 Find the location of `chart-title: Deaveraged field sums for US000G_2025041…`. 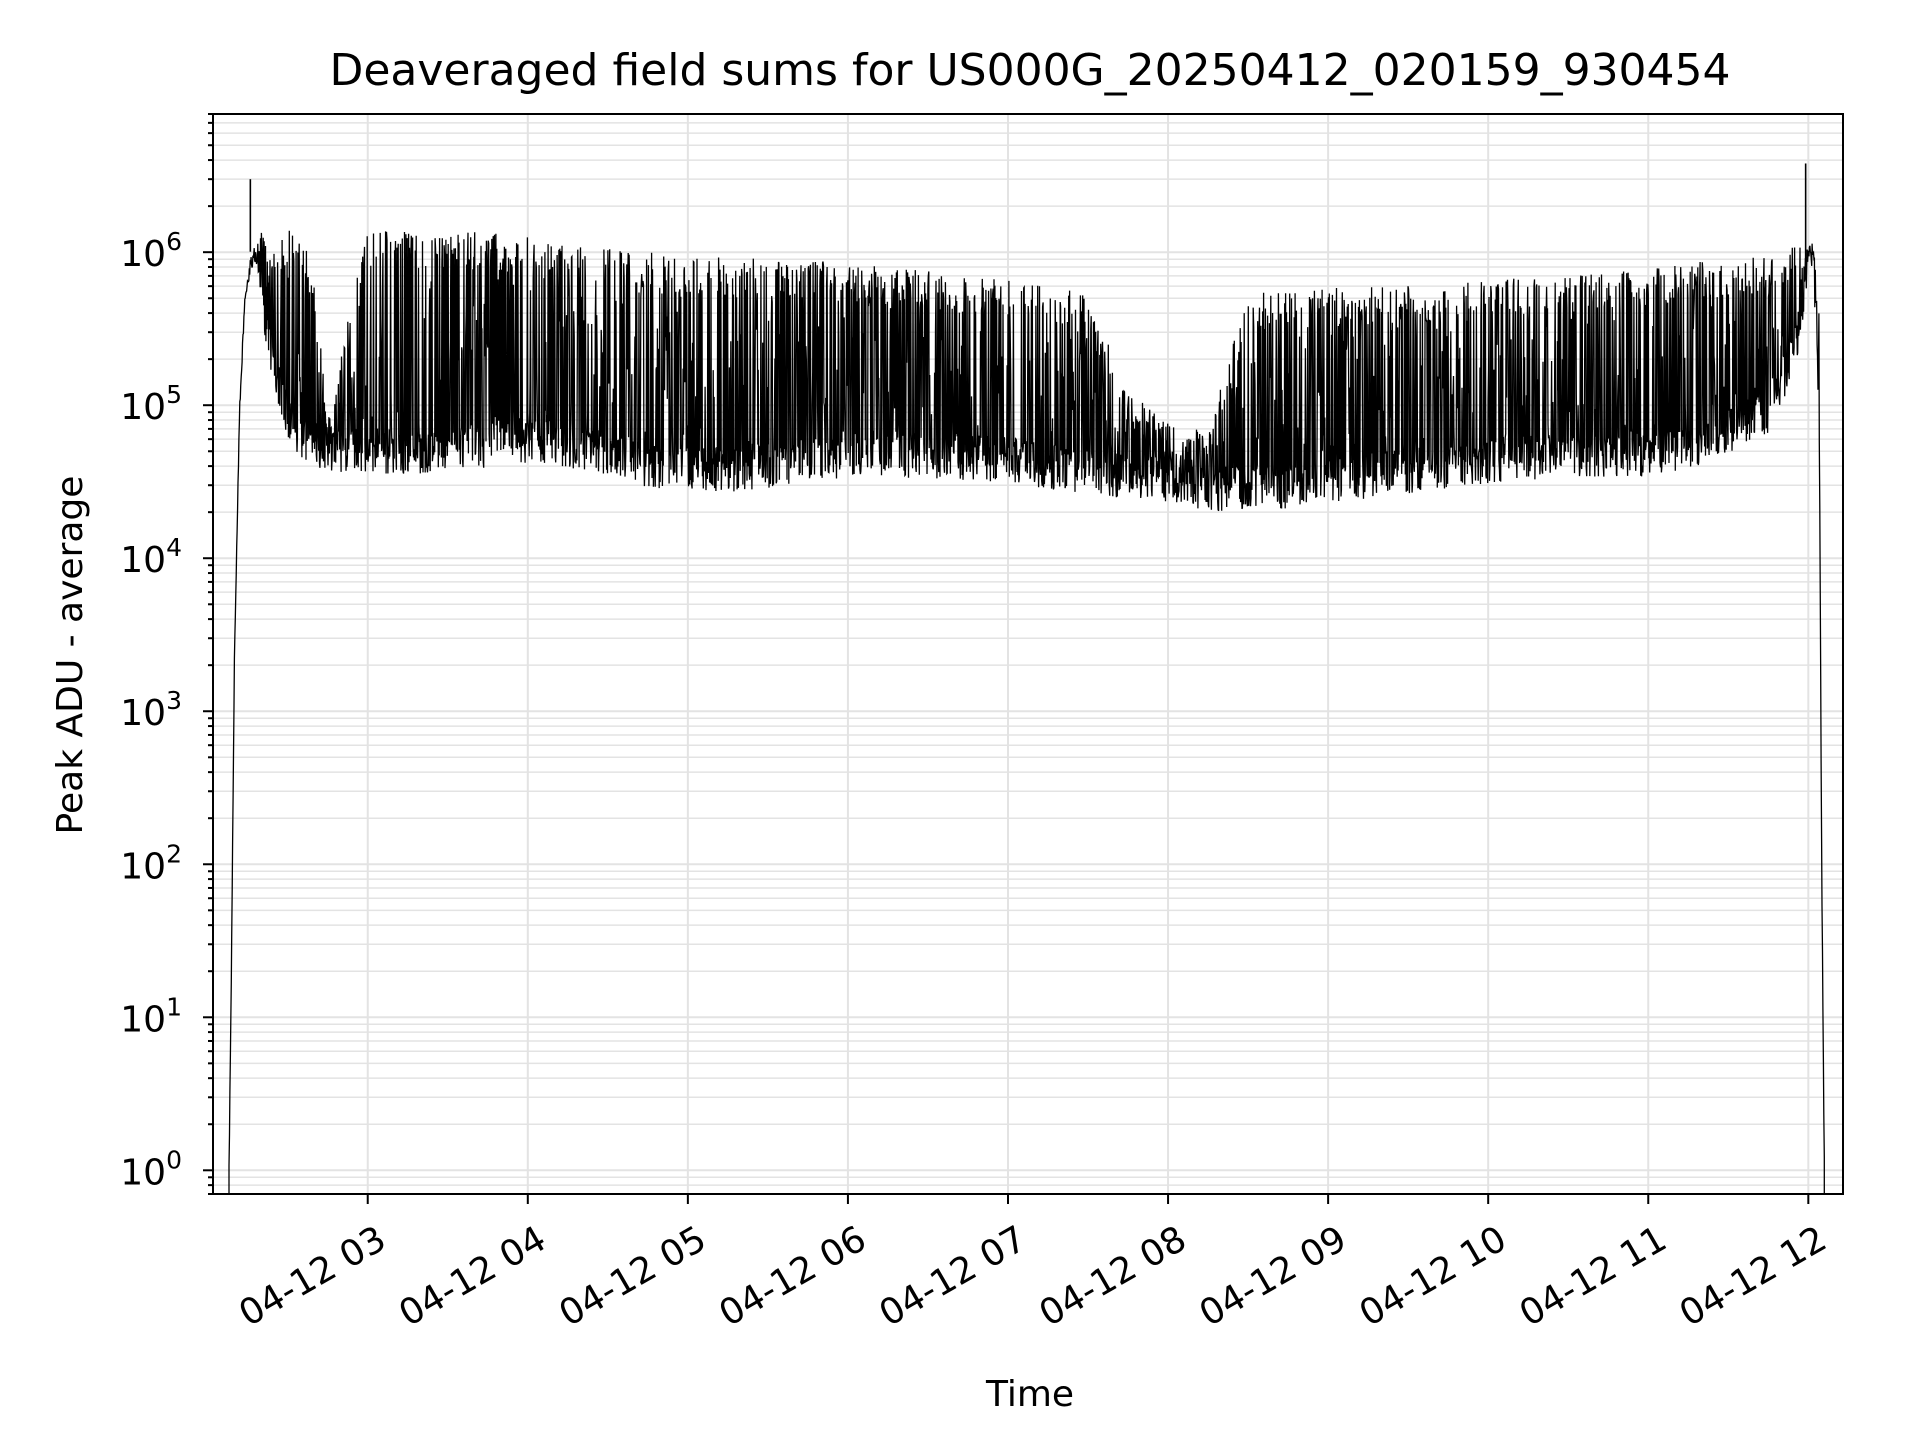

chart-title: Deaveraged field sums for US000G_2025041… is located at coordinates (1029, 70).